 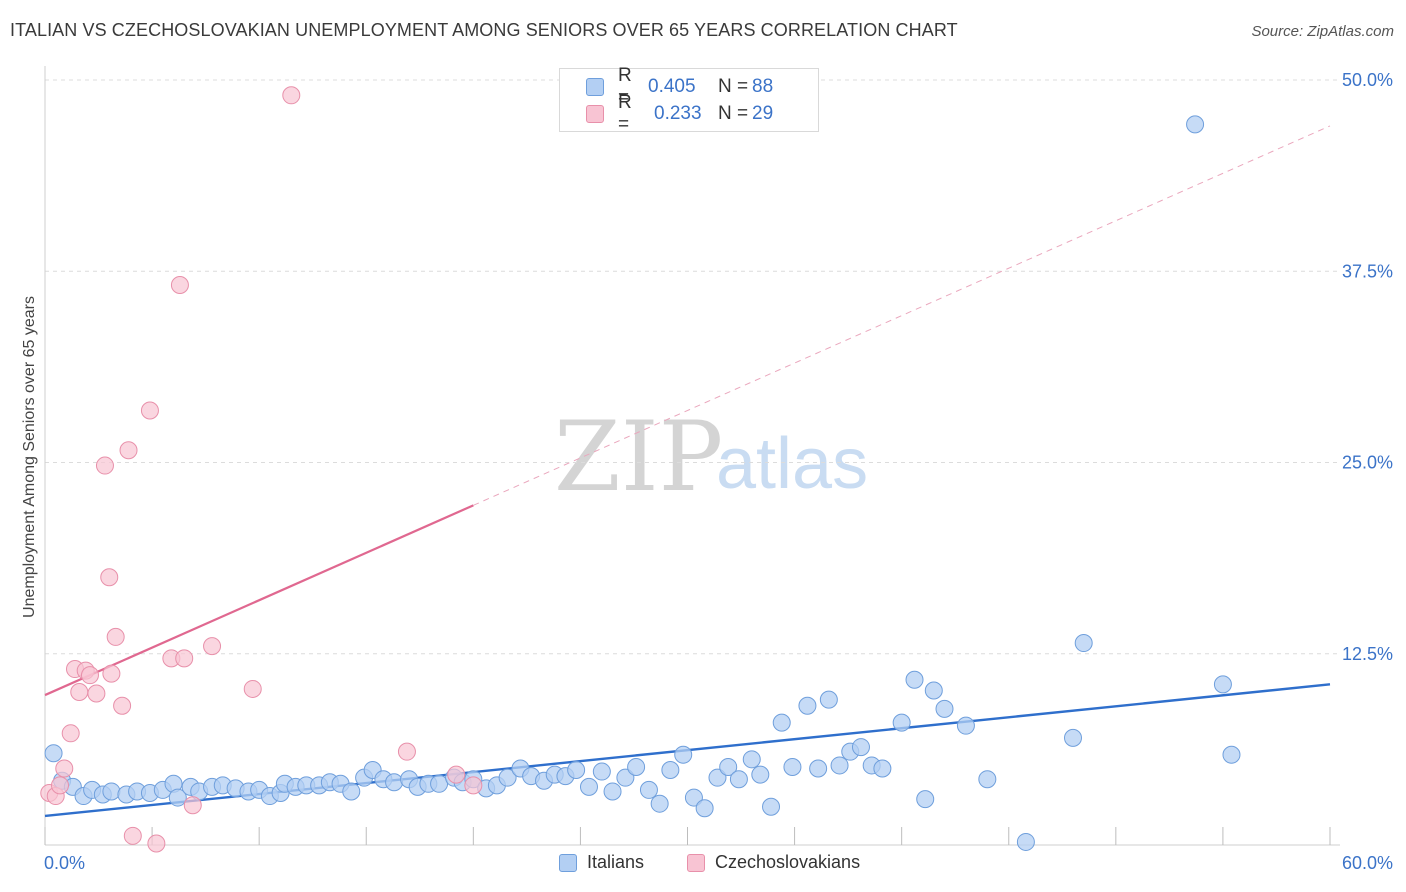 I want to click on watermark-zip: ZIP, so click(x=638, y=457).